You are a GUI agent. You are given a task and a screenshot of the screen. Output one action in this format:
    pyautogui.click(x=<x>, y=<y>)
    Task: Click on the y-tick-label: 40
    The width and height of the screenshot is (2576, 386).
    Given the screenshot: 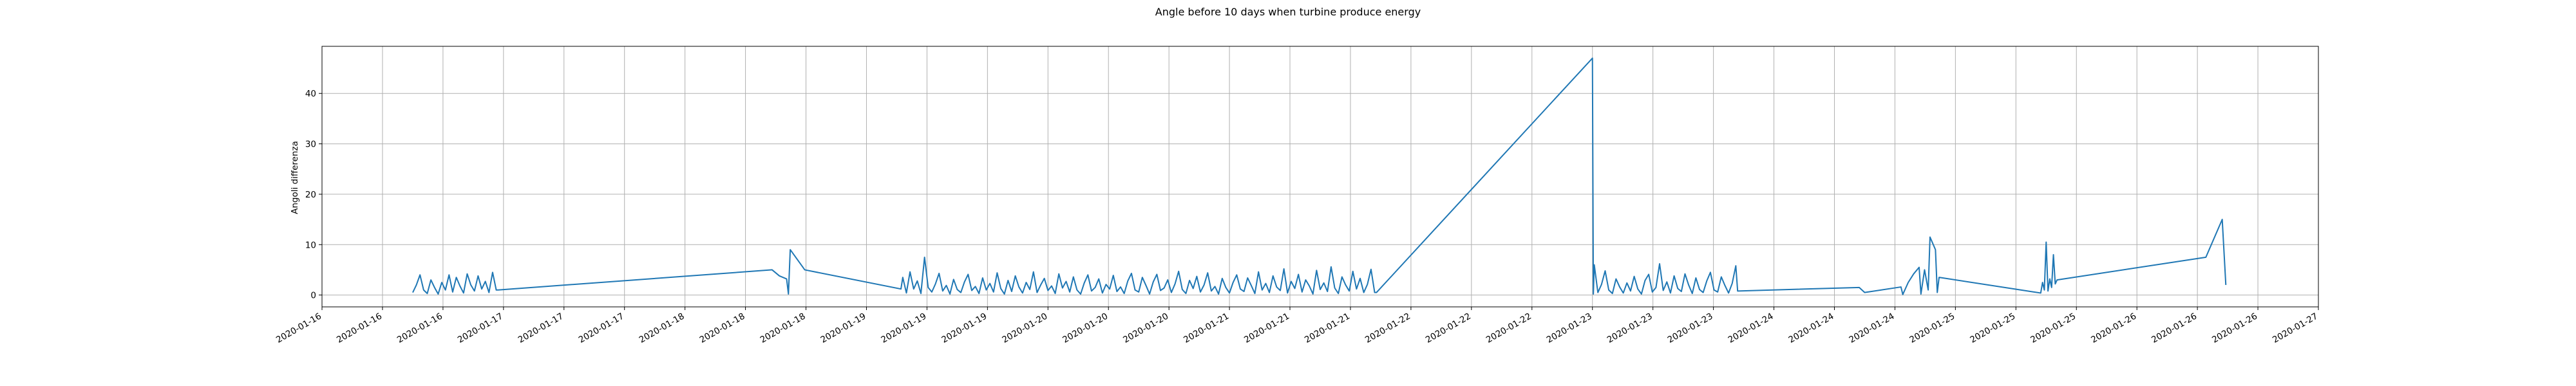 What is the action you would take?
    pyautogui.click(x=310, y=94)
    